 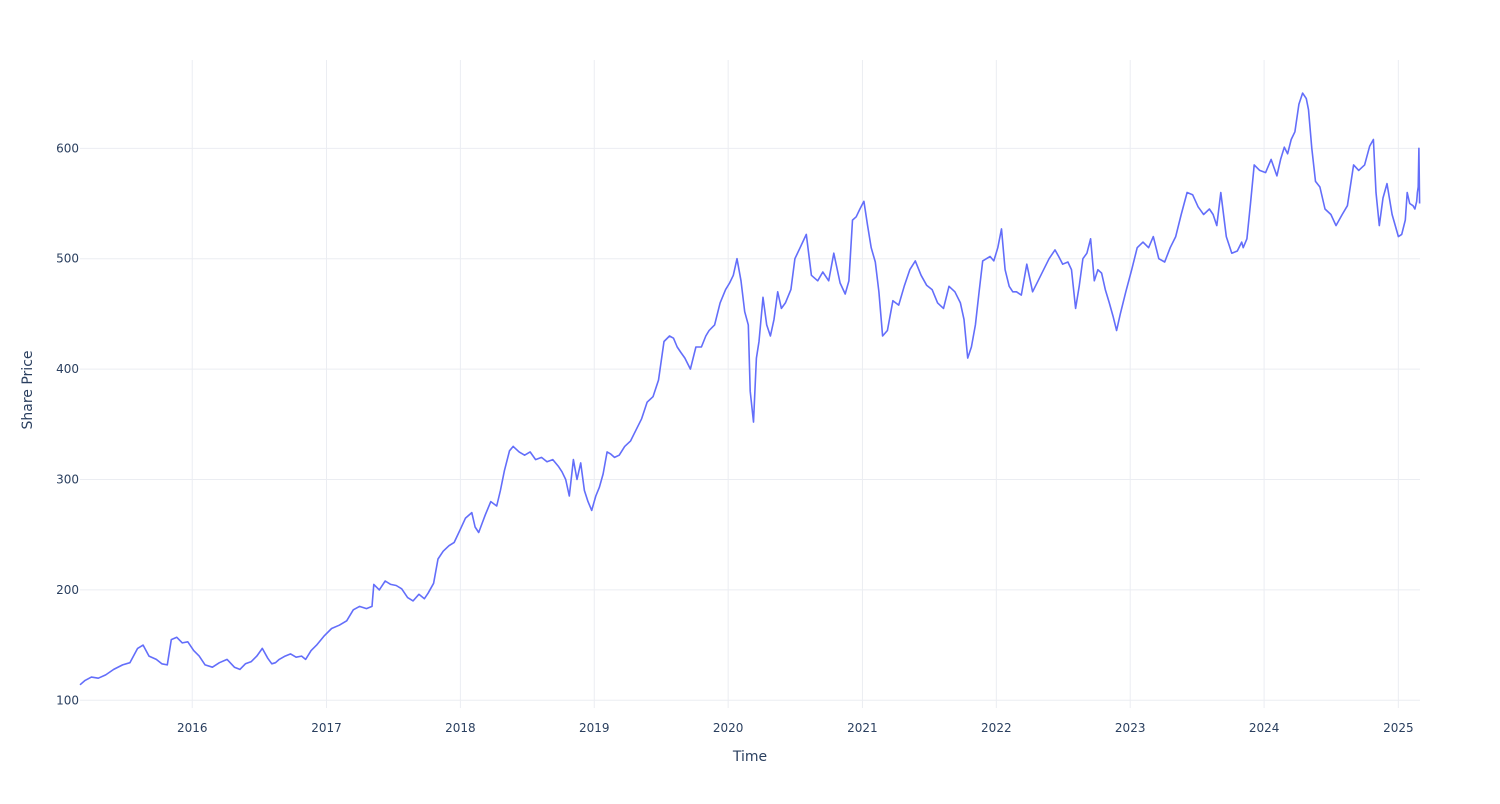 What do you see at coordinates (192, 728) in the screenshot?
I see `x-tick-label: 2016` at bounding box center [192, 728].